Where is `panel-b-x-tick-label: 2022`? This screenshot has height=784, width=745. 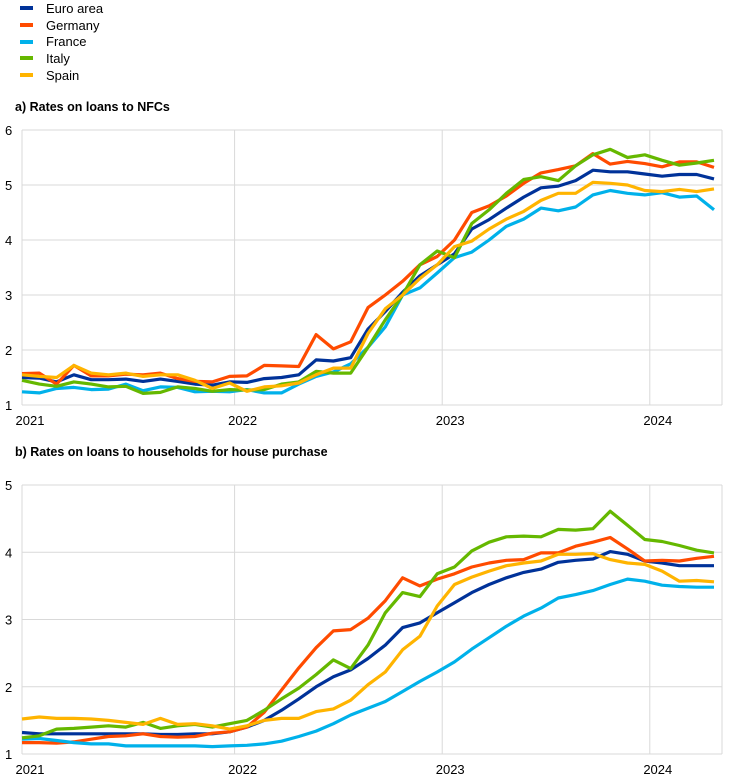
panel-b-x-tick-label: 2022 is located at coordinates (242, 769).